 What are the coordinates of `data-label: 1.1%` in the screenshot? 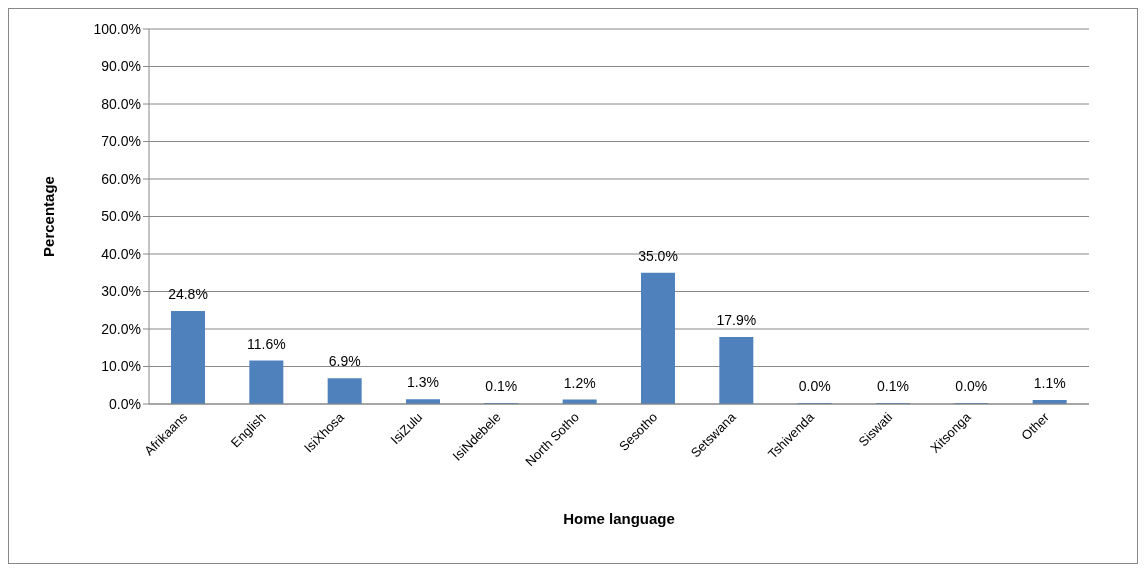 It's located at (1049, 382).